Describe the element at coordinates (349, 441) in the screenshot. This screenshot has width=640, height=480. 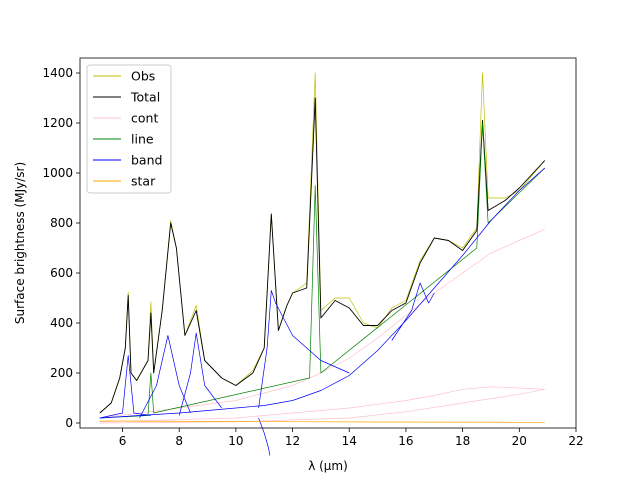
I see `x-tick-label: 14` at that location.